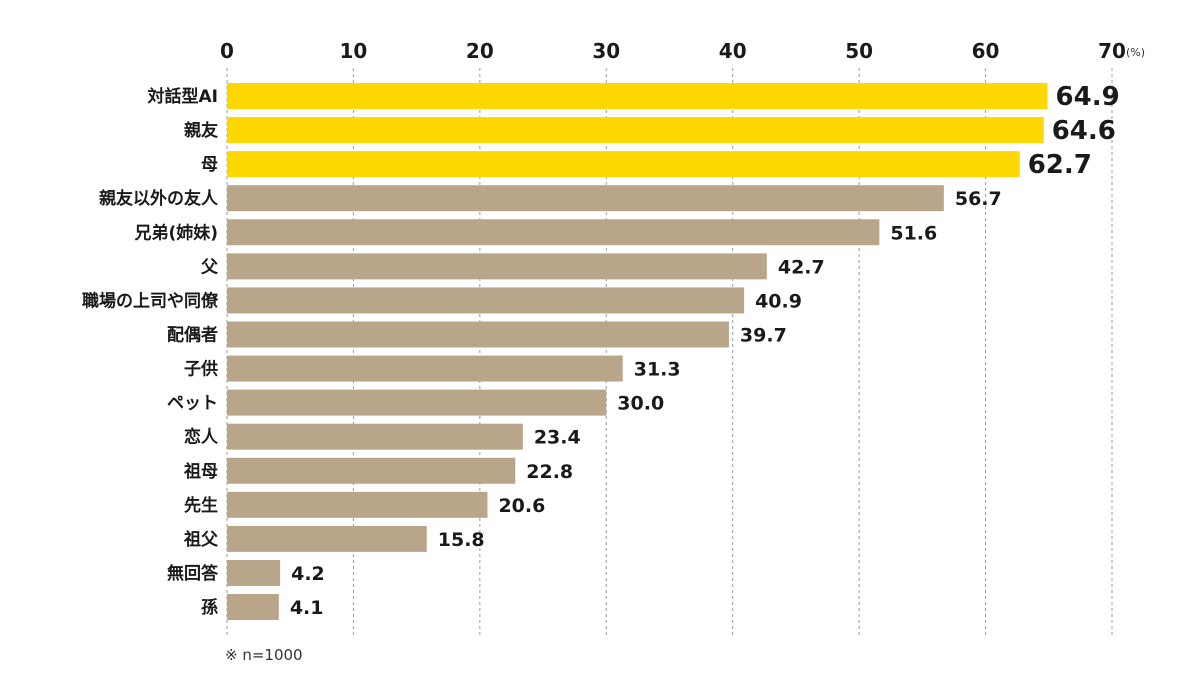 The height and width of the screenshot is (692, 1200). What do you see at coordinates (209, 267) in the screenshot?
I see `category-label: 父` at bounding box center [209, 267].